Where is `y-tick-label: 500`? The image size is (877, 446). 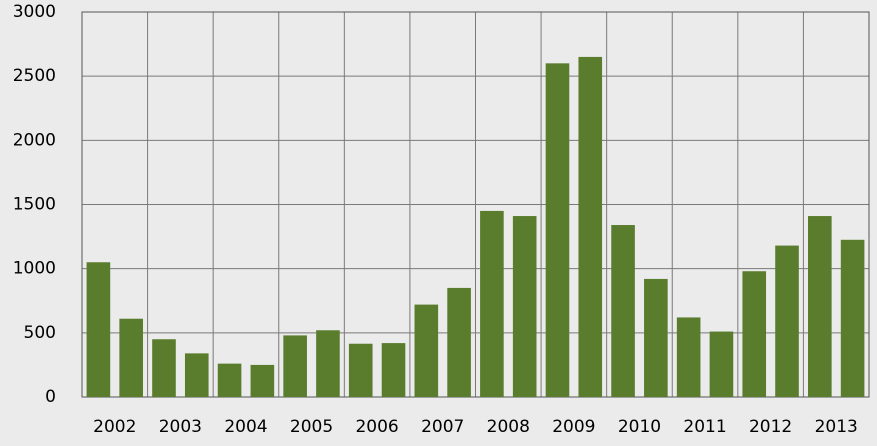
y-tick-label: 500 is located at coordinates (40, 333).